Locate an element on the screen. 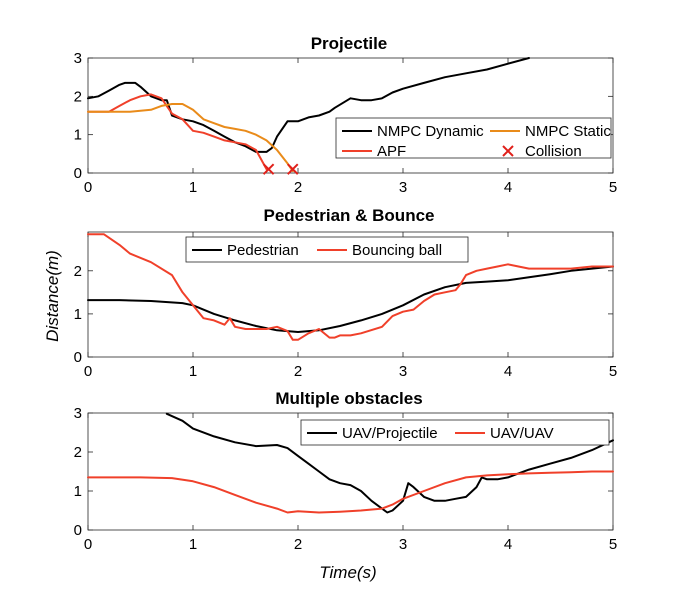  y-axis-label: Distance(m) is located at coordinates (52, 296).